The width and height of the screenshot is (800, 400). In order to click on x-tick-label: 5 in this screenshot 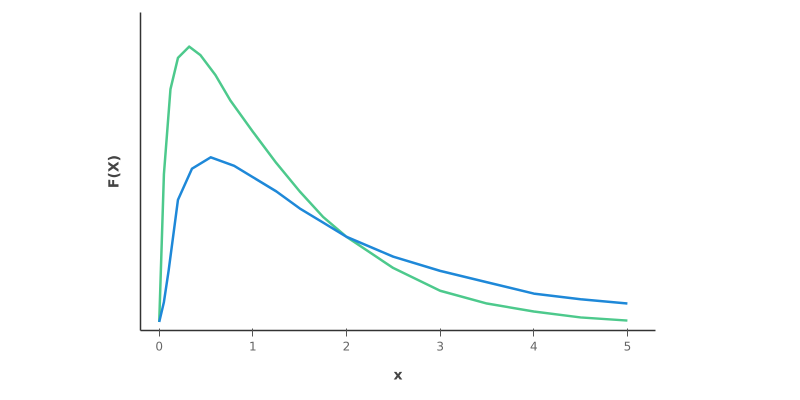, I will do `click(628, 347)`.